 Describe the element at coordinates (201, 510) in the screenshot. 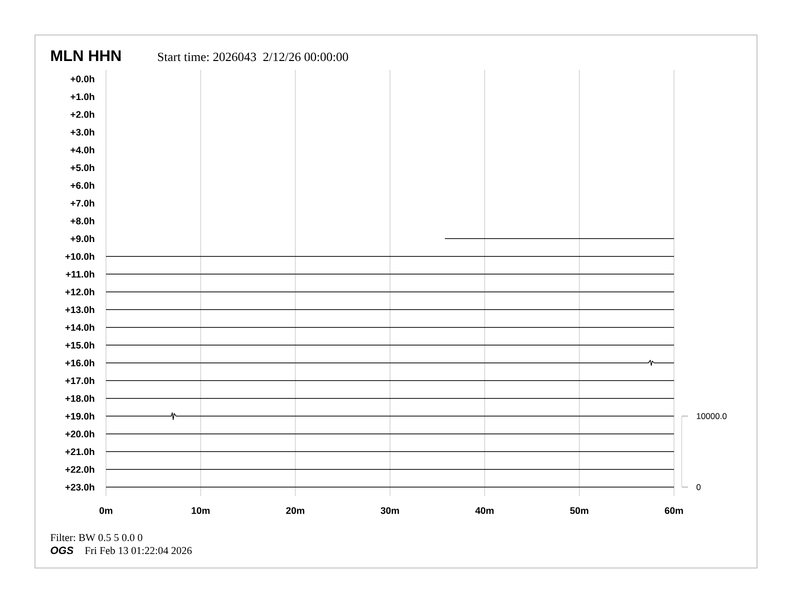

I see `x-tick-label: 10m` at that location.